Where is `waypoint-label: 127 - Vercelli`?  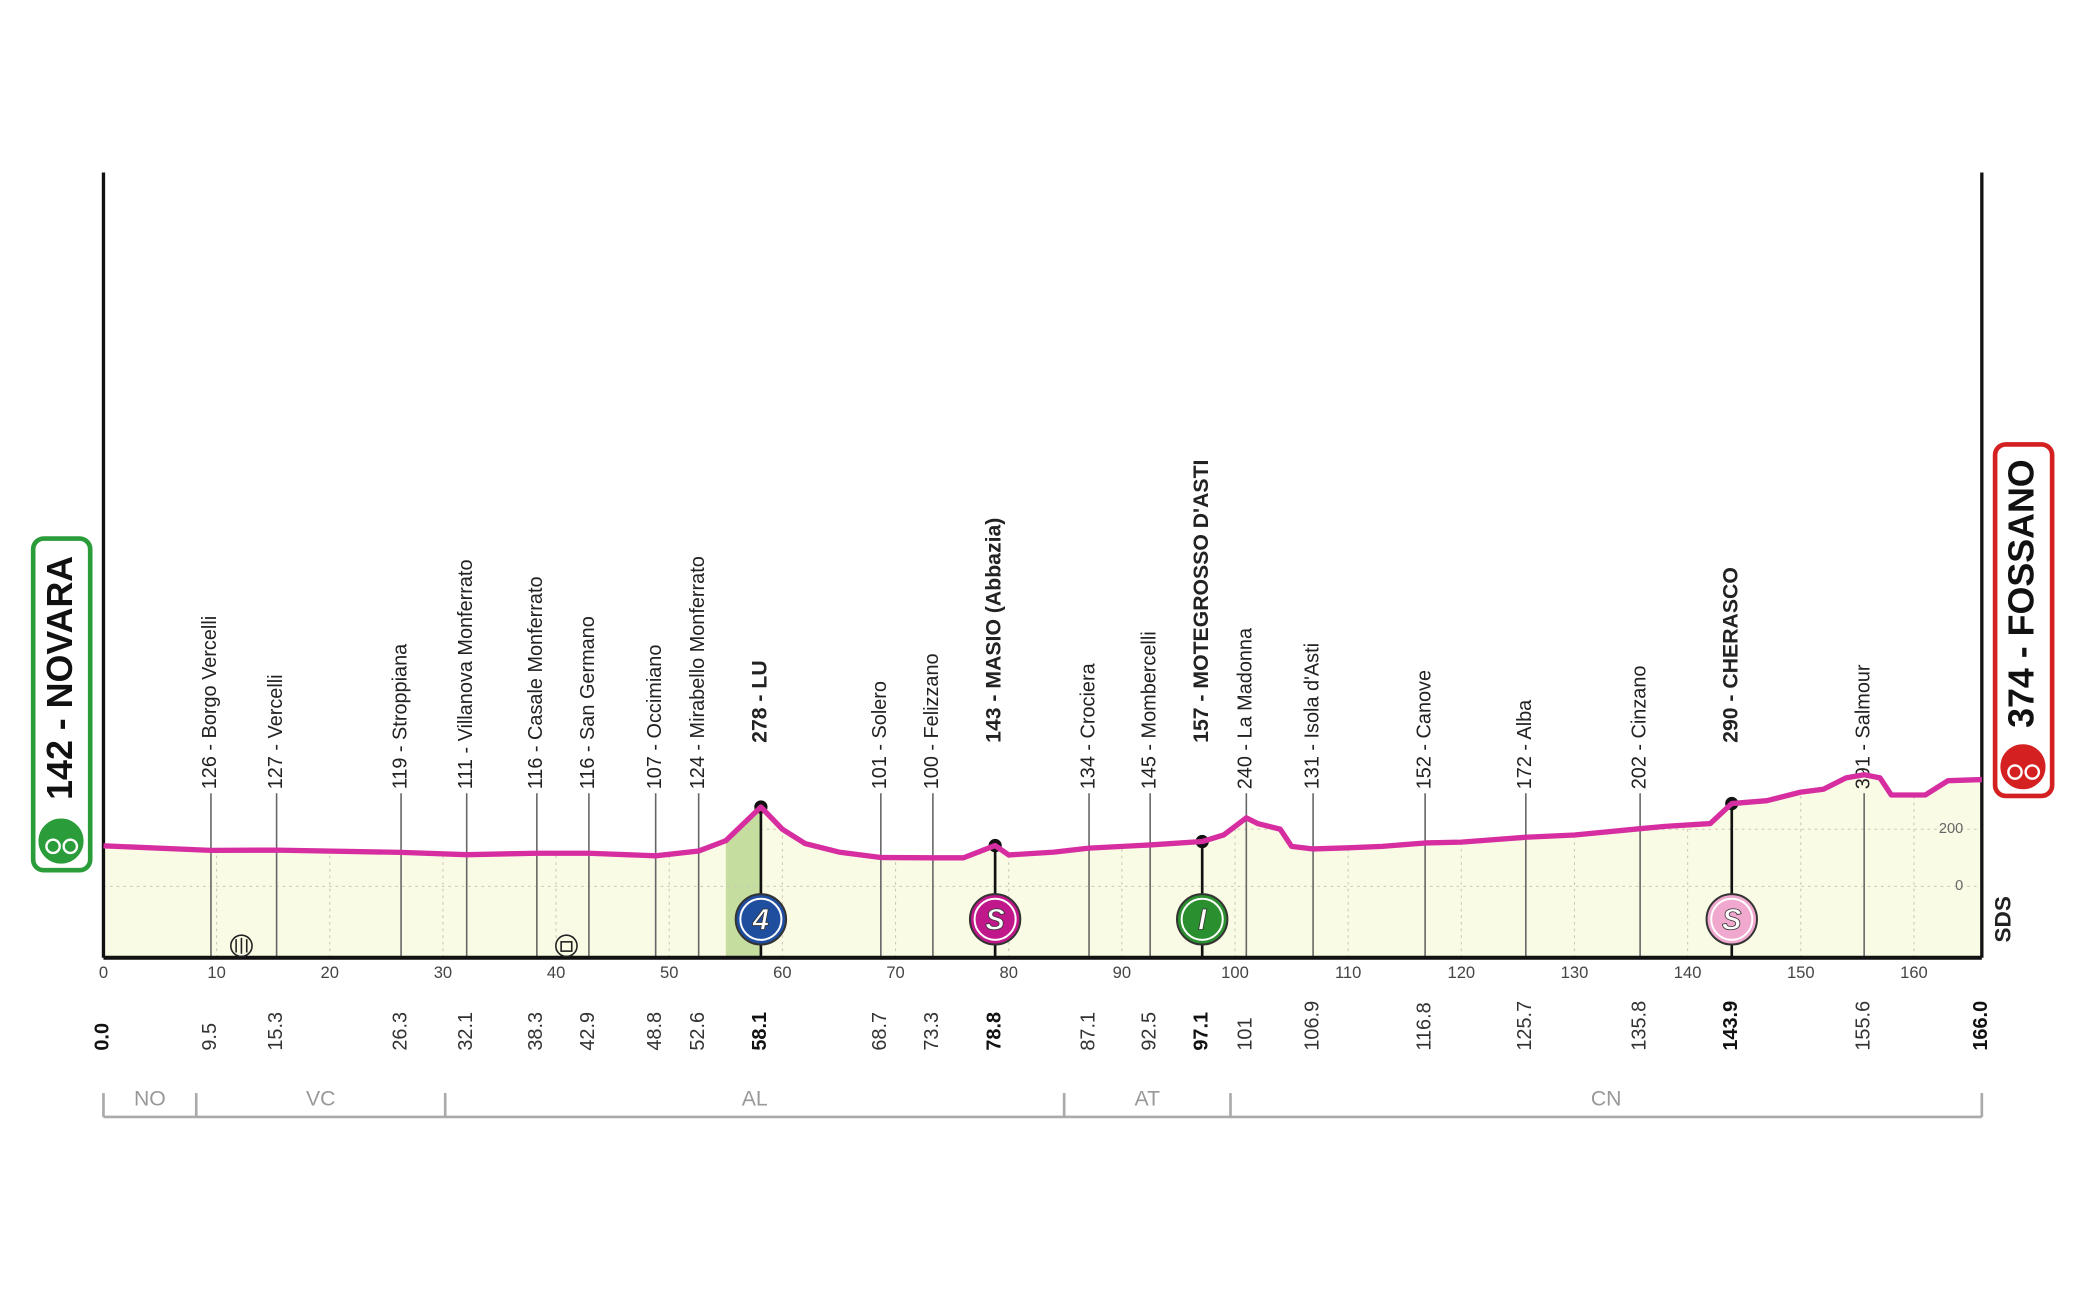 waypoint-label: 127 - Vercelli is located at coordinates (276, 731).